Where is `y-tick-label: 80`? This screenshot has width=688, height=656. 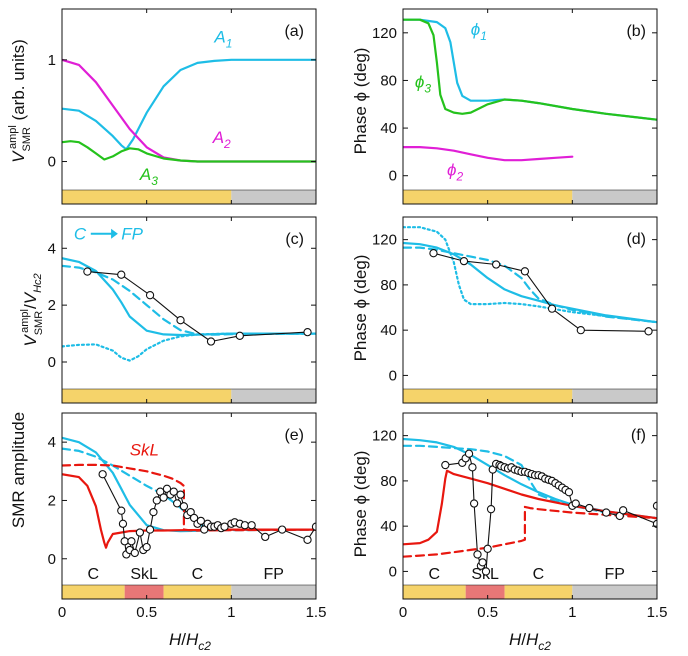 y-tick-label: 80 is located at coordinates (388, 80).